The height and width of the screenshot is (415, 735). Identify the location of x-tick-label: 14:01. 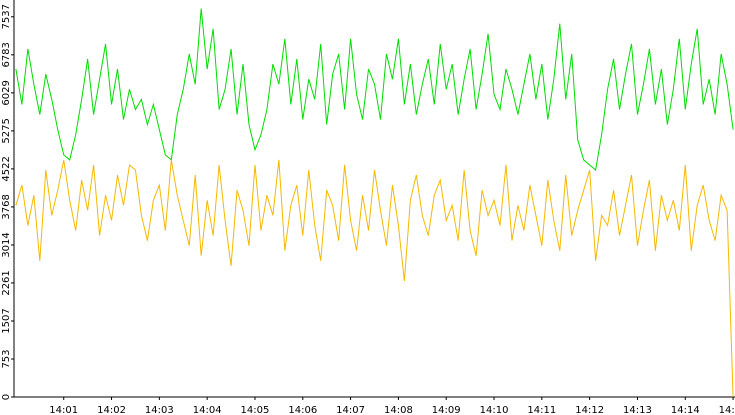
(63, 410).